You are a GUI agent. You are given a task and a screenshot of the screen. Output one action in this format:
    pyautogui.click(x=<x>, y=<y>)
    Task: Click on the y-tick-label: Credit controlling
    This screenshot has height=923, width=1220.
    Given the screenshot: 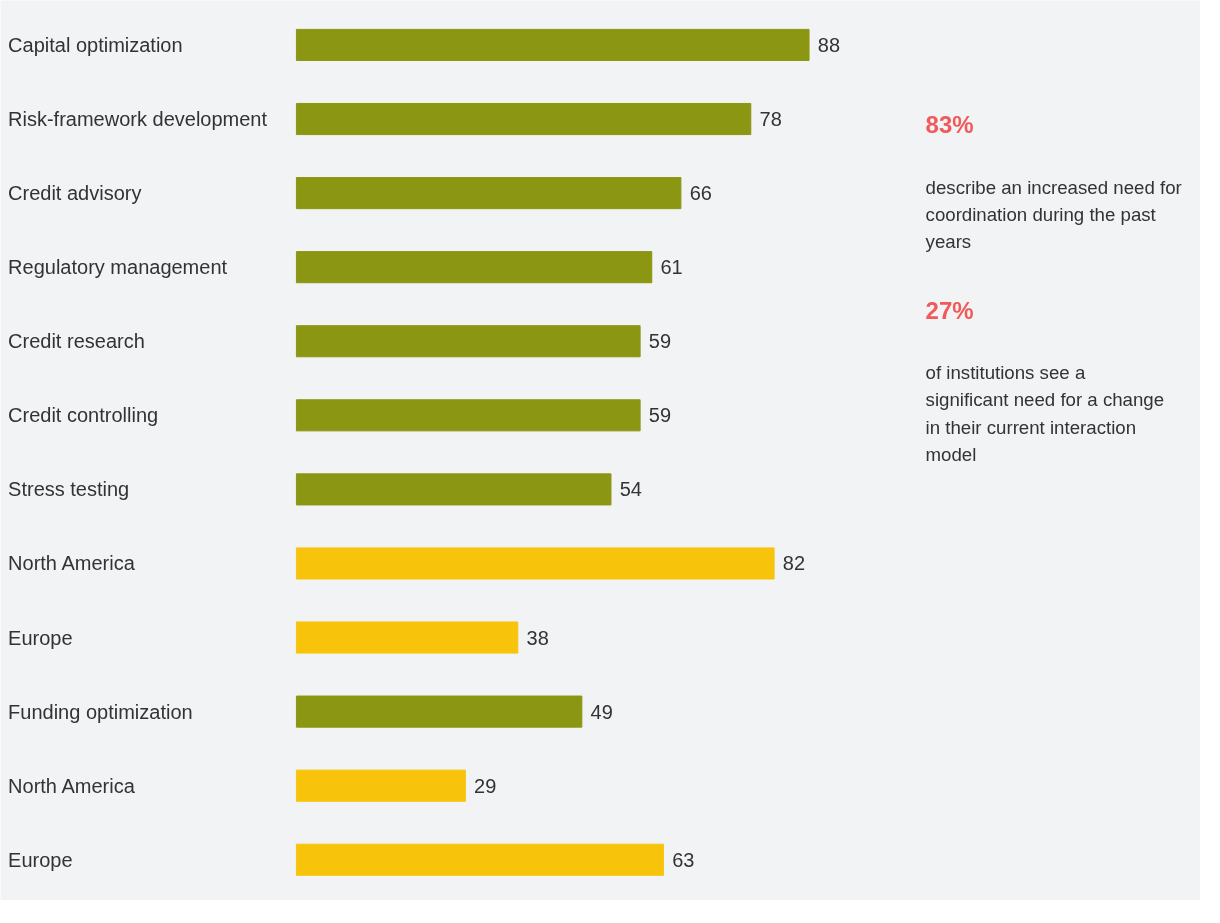 What is the action you would take?
    pyautogui.click(x=83, y=415)
    